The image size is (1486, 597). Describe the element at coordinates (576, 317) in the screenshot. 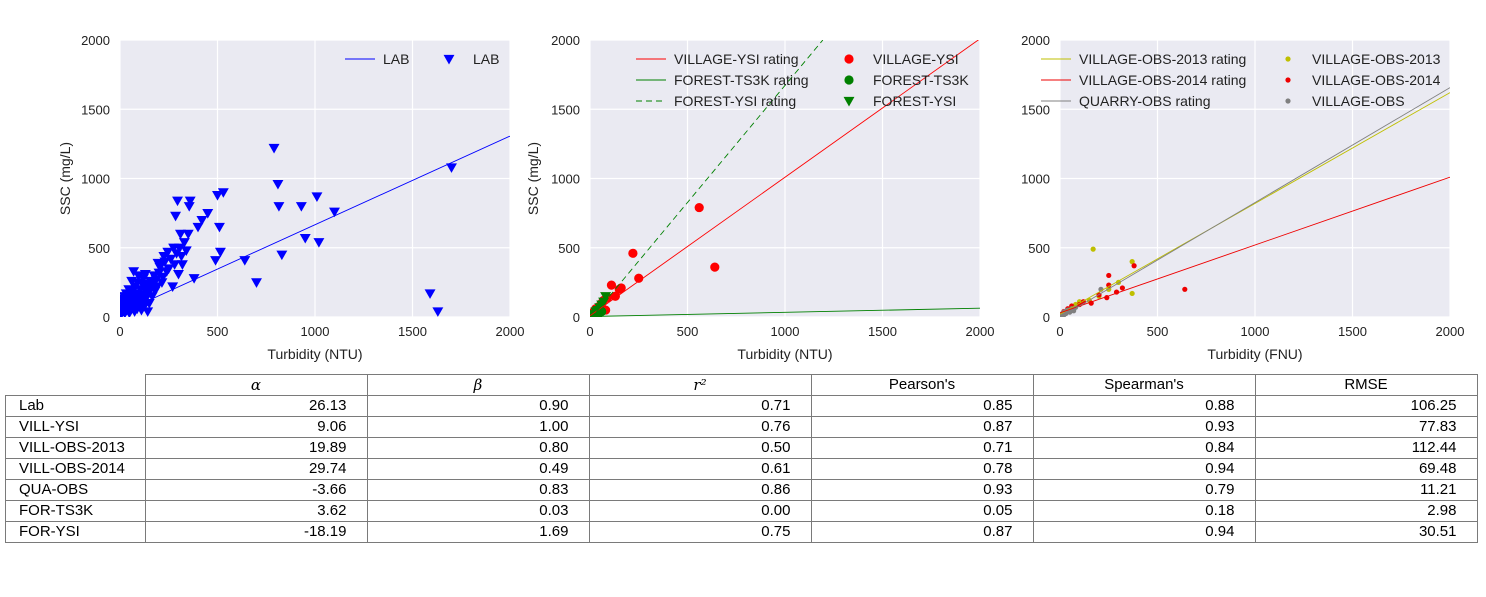

I see `y-tick-label: 0` at that location.